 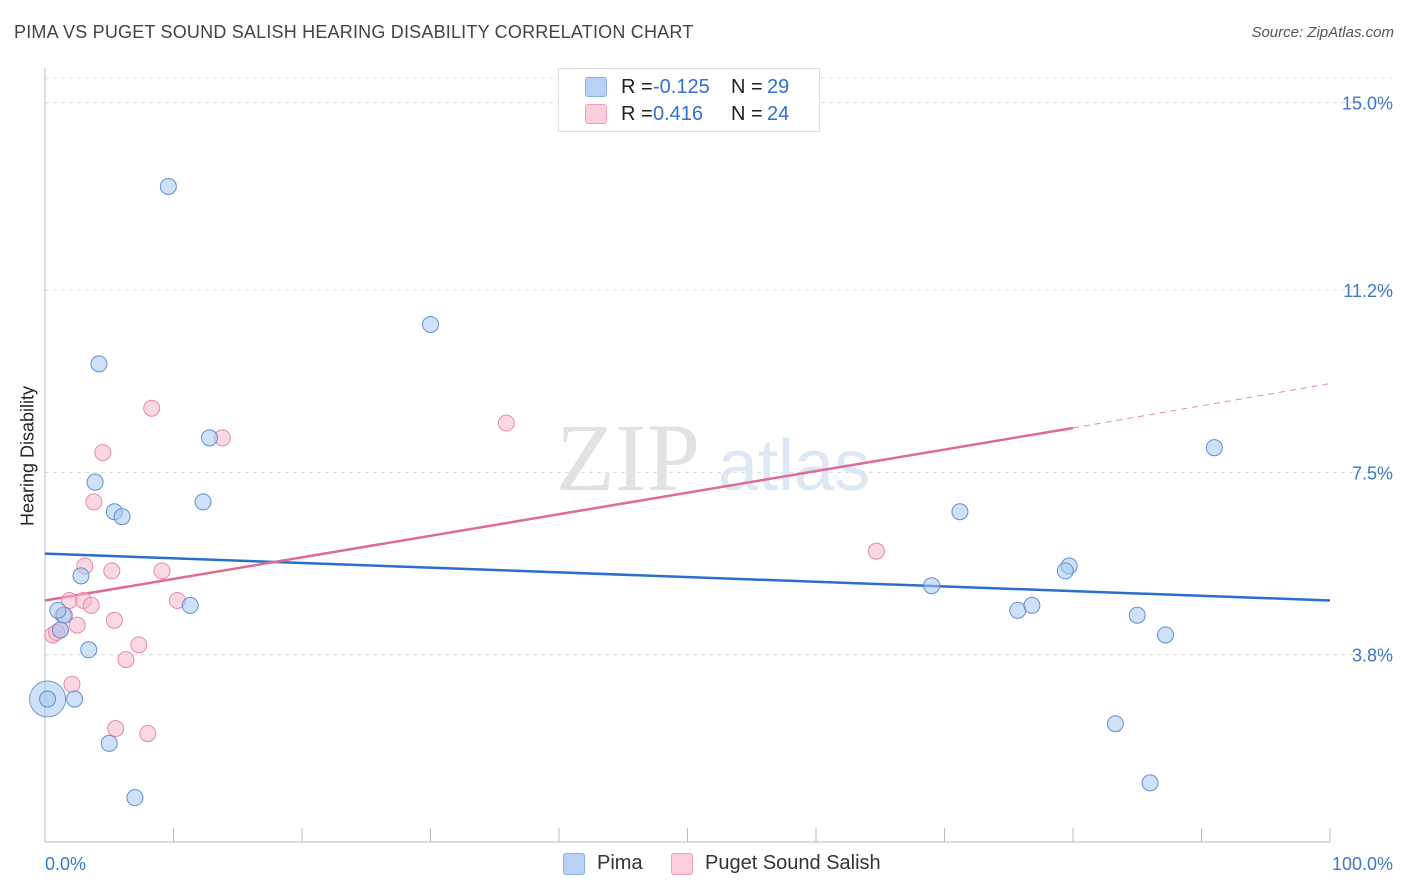 I want to click on legend-item-salish: Puget Sound Salish, so click(x=776, y=863).